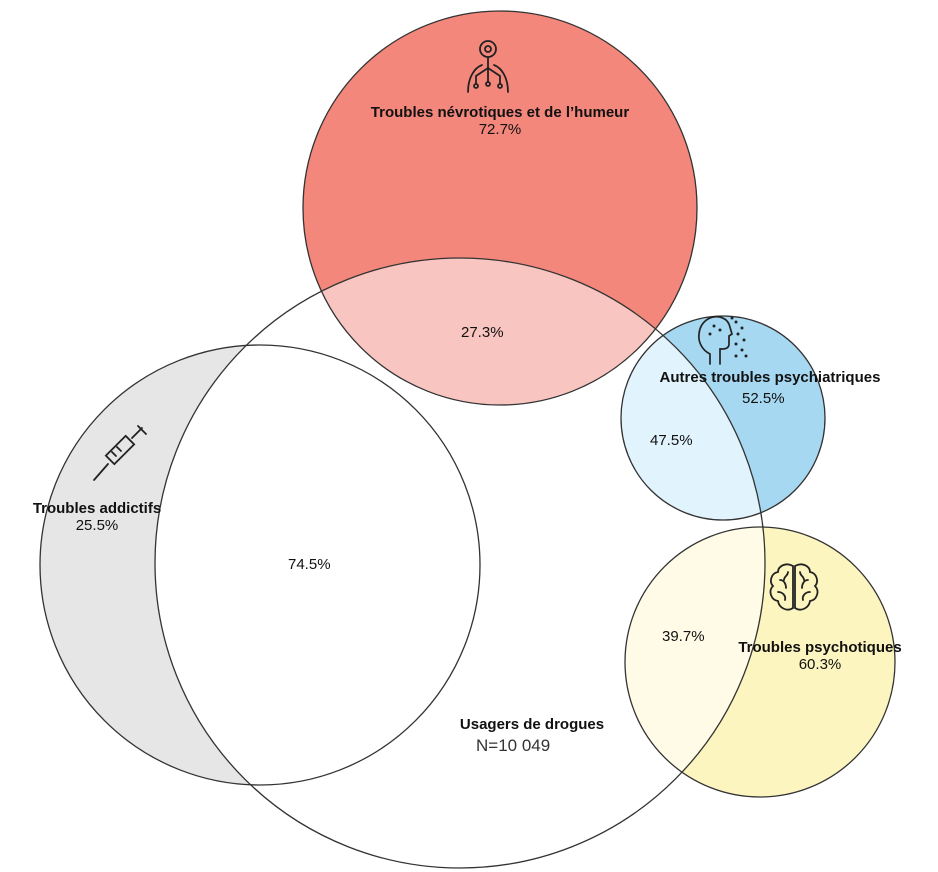  I want to click on label-usagers: Usagers de drogues, so click(532, 724).